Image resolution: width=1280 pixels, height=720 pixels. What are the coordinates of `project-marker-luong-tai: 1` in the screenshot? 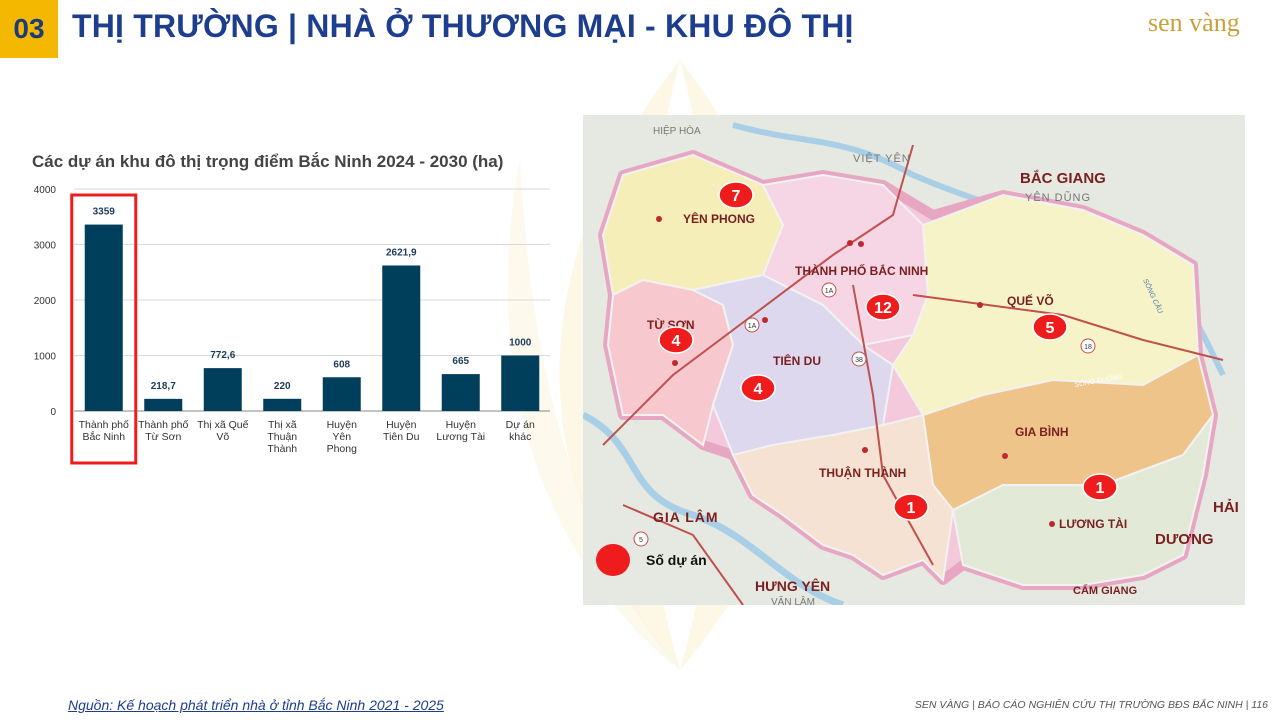 It's located at (1100, 487).